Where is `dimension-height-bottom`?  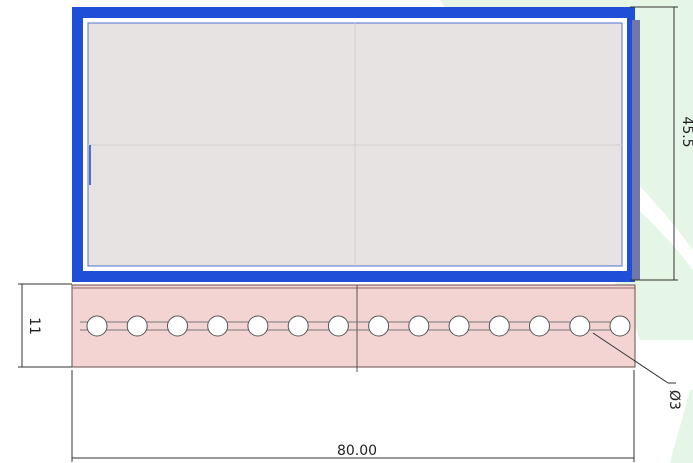
dimension-height-bottom is located at coordinates (45, 325).